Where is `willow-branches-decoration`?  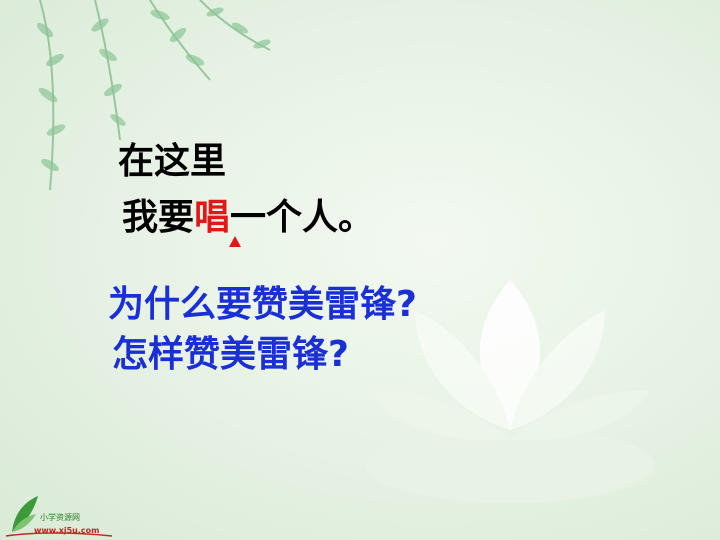
willow-branches-decoration is located at coordinates (153, 95).